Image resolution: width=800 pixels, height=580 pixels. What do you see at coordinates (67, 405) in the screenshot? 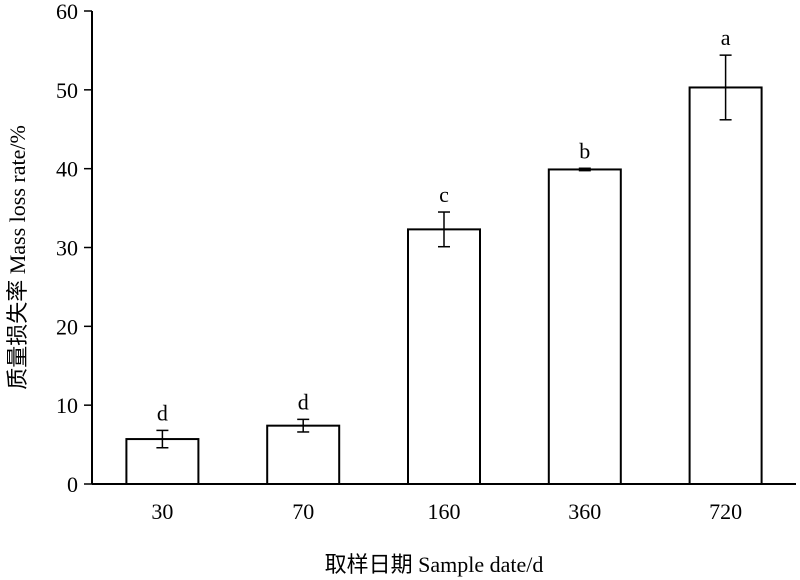
I see `y-tick-label: 10` at bounding box center [67, 405].